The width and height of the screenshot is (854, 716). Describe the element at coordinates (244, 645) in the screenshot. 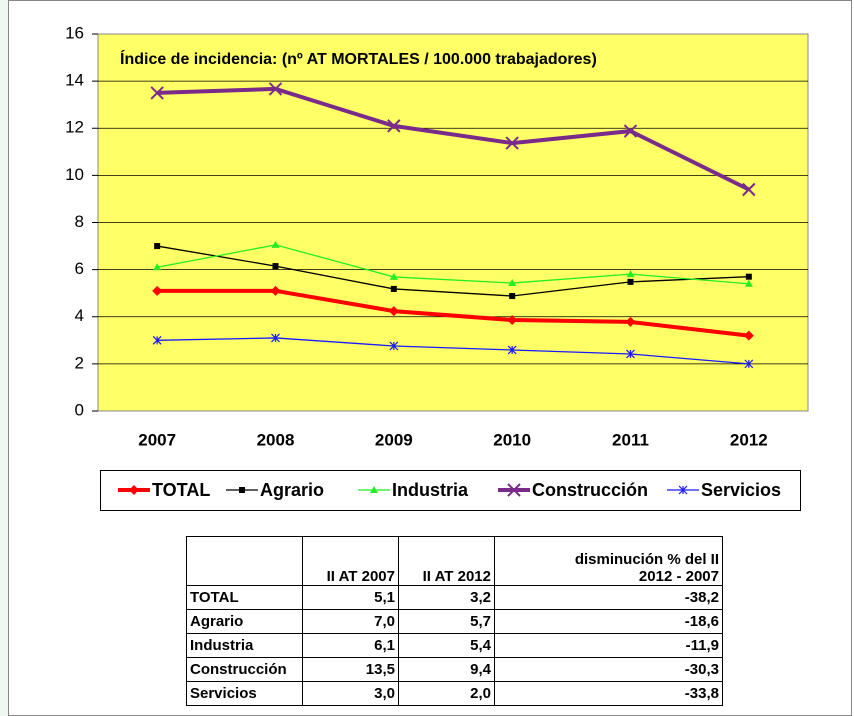

I see `table-cell: Industria` at that location.